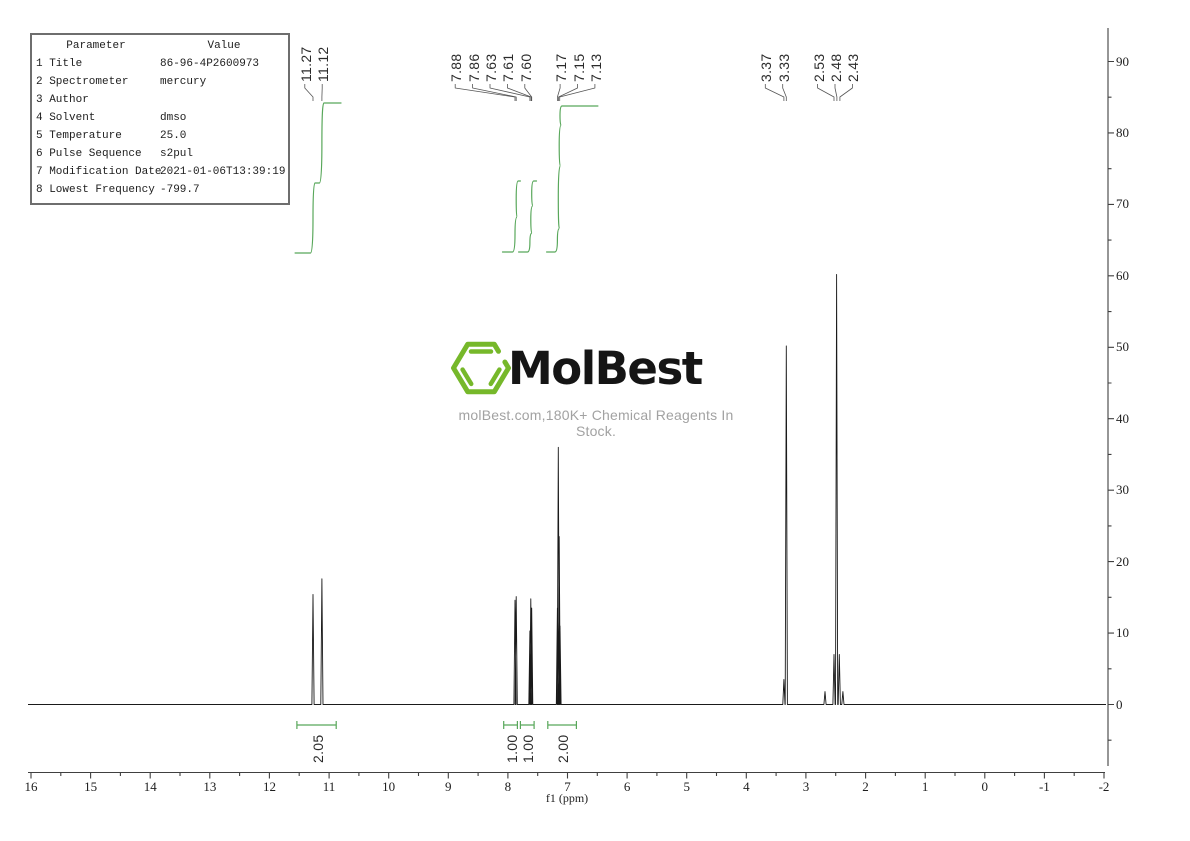 This screenshot has width=1190, height=841. Describe the element at coordinates (563, 748) in the screenshot. I see `integral-value-label: 2.00` at that location.